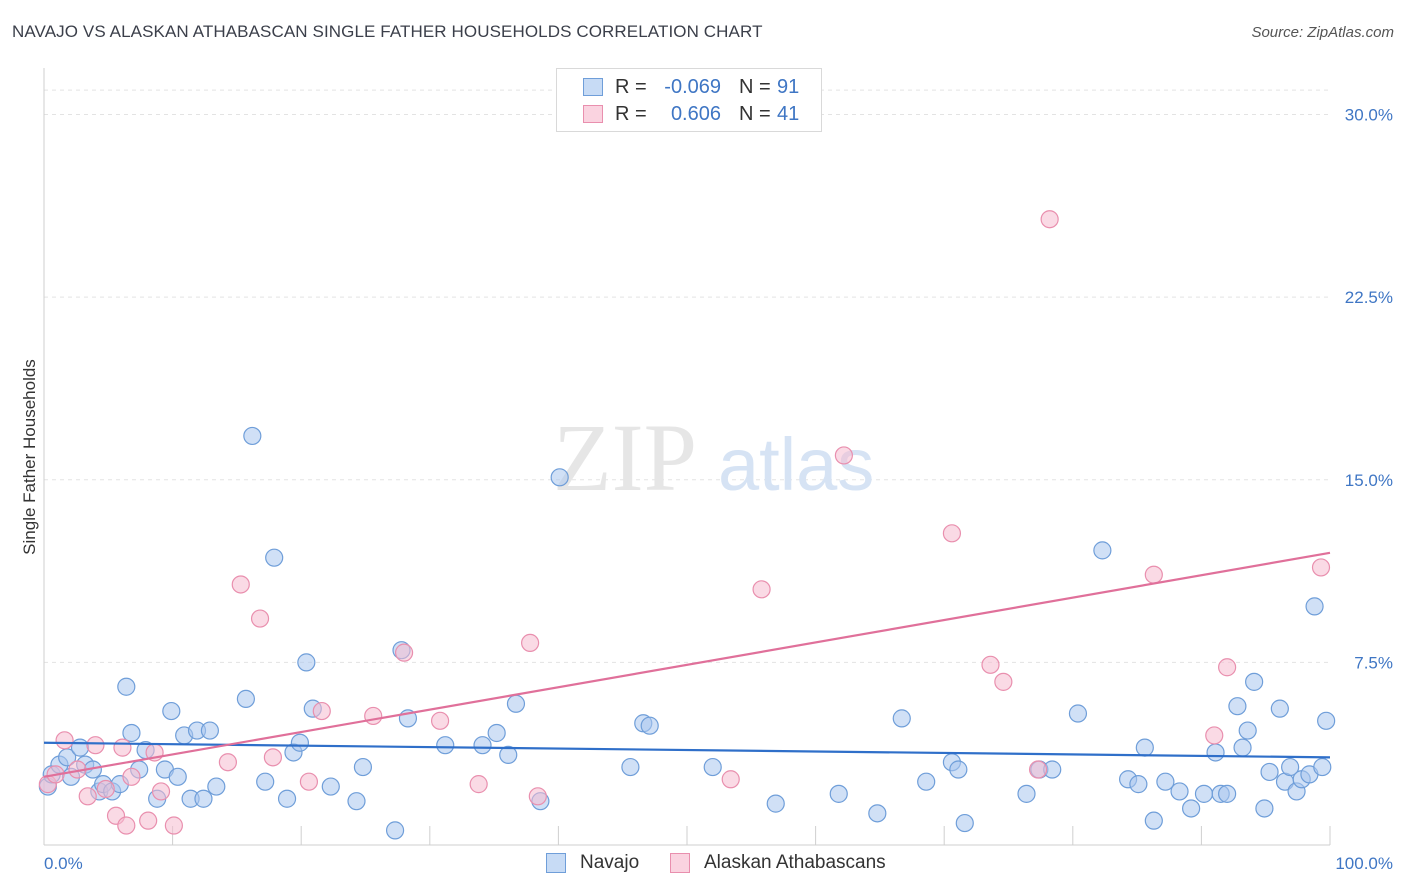 This screenshot has width=1406, height=892. Describe the element at coordinates (29, 457) in the screenshot. I see `y-axis-label: Single Father Households` at that location.